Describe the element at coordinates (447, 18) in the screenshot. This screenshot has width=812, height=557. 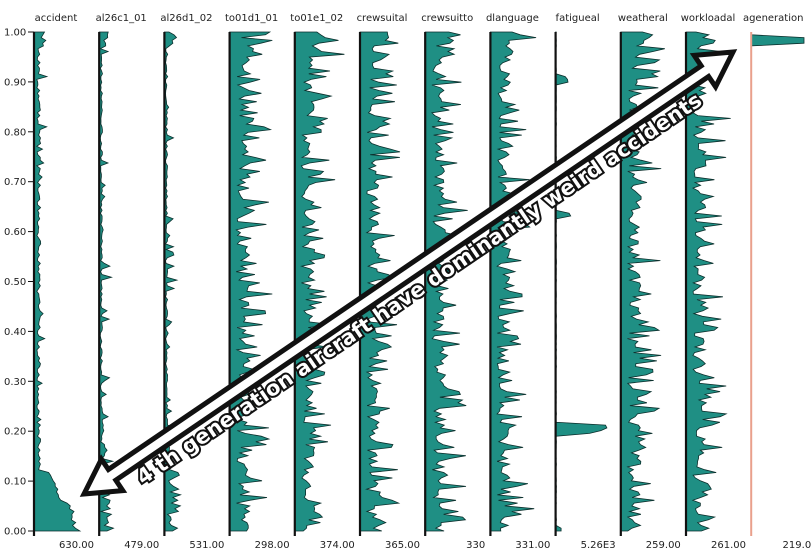
I see `column-header: crewsuitto` at that location.